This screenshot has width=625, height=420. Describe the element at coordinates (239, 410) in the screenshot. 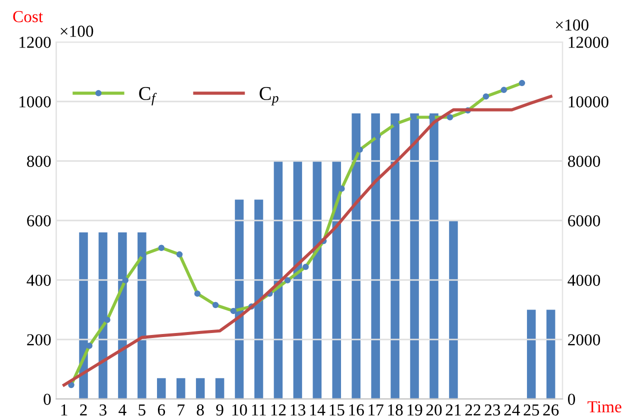

I see `x-tick-label: 10` at that location.